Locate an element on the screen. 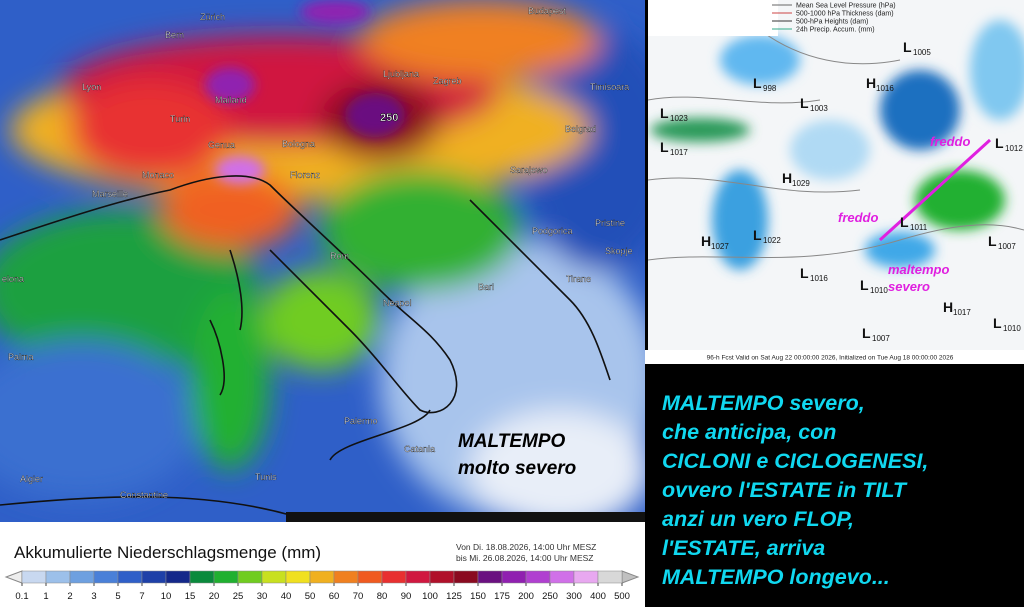  colorbar-tick-label: 400 is located at coordinates (598, 596).